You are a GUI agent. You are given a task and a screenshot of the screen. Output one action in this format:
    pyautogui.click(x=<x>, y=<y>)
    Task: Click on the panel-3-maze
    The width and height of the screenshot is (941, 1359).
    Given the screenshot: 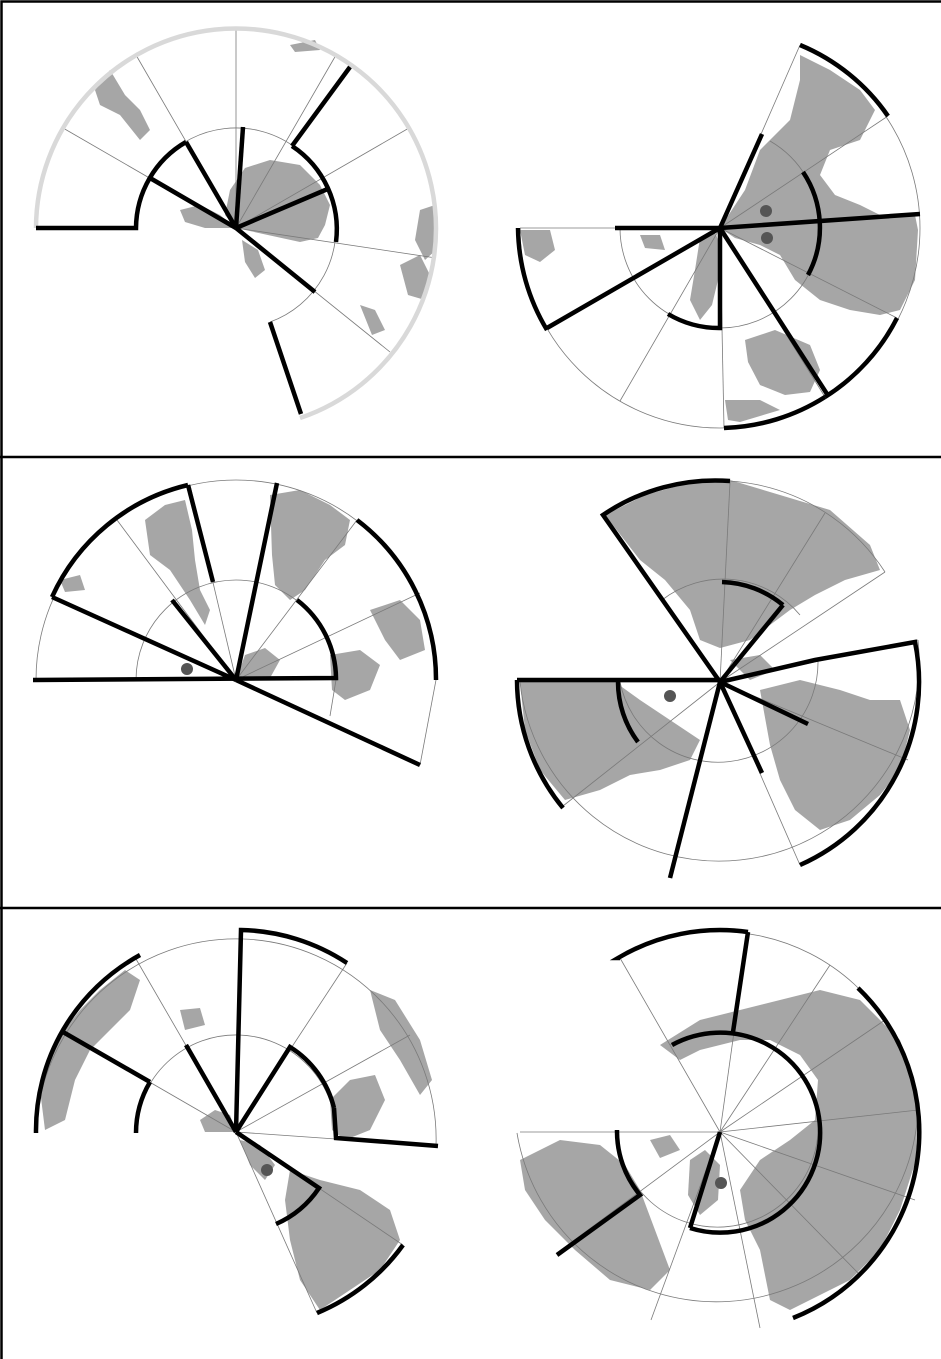 What is the action you would take?
    pyautogui.click(x=235, y=623)
    